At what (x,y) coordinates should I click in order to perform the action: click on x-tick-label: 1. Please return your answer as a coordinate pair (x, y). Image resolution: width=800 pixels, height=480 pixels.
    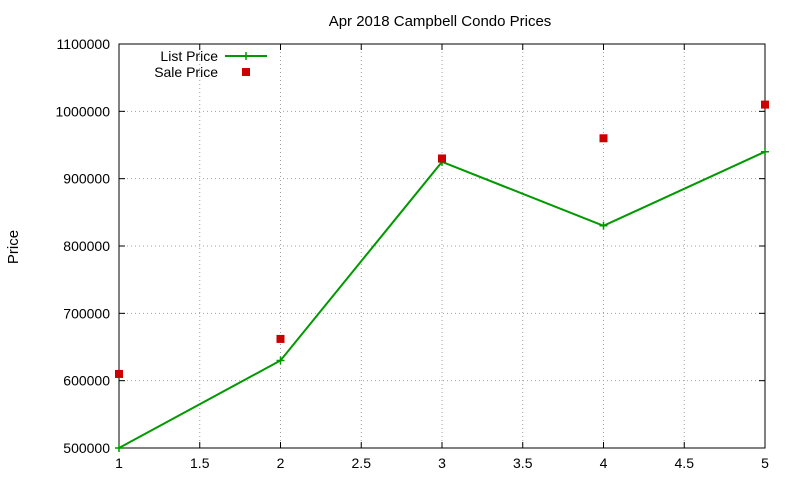
    Looking at the image, I should click on (119, 463).